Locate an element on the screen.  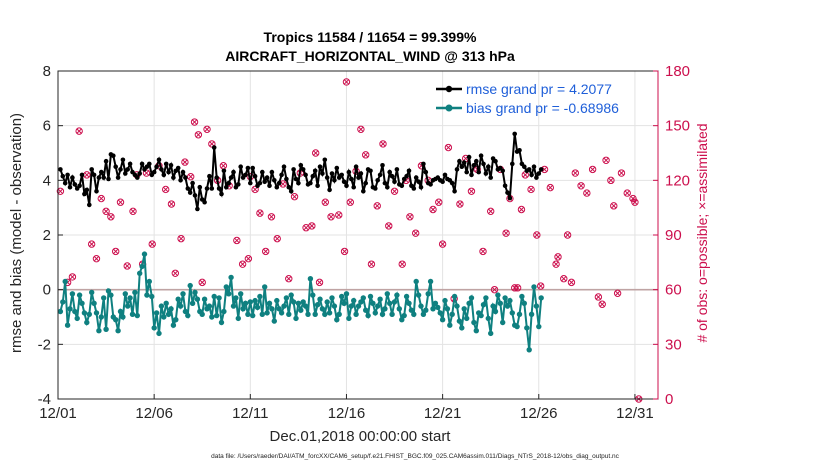
y-tick-label-0: -4 is located at coordinates (44, 399).